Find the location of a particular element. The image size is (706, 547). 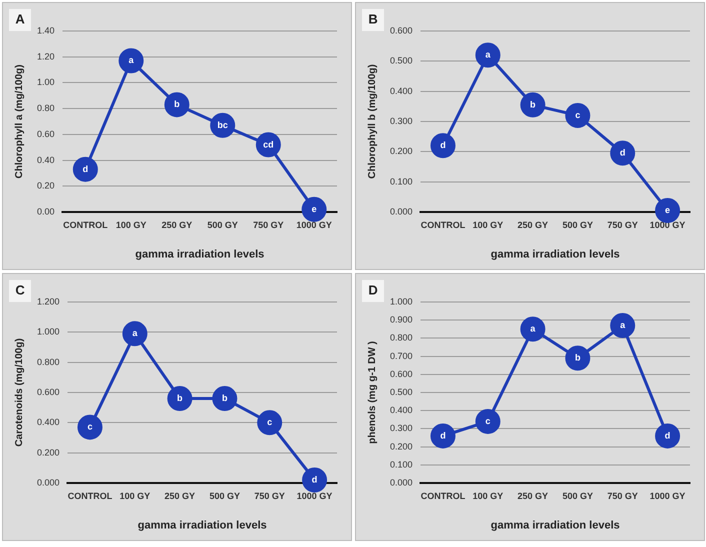

y-tick-label: 0.500 is located at coordinates (401, 391).